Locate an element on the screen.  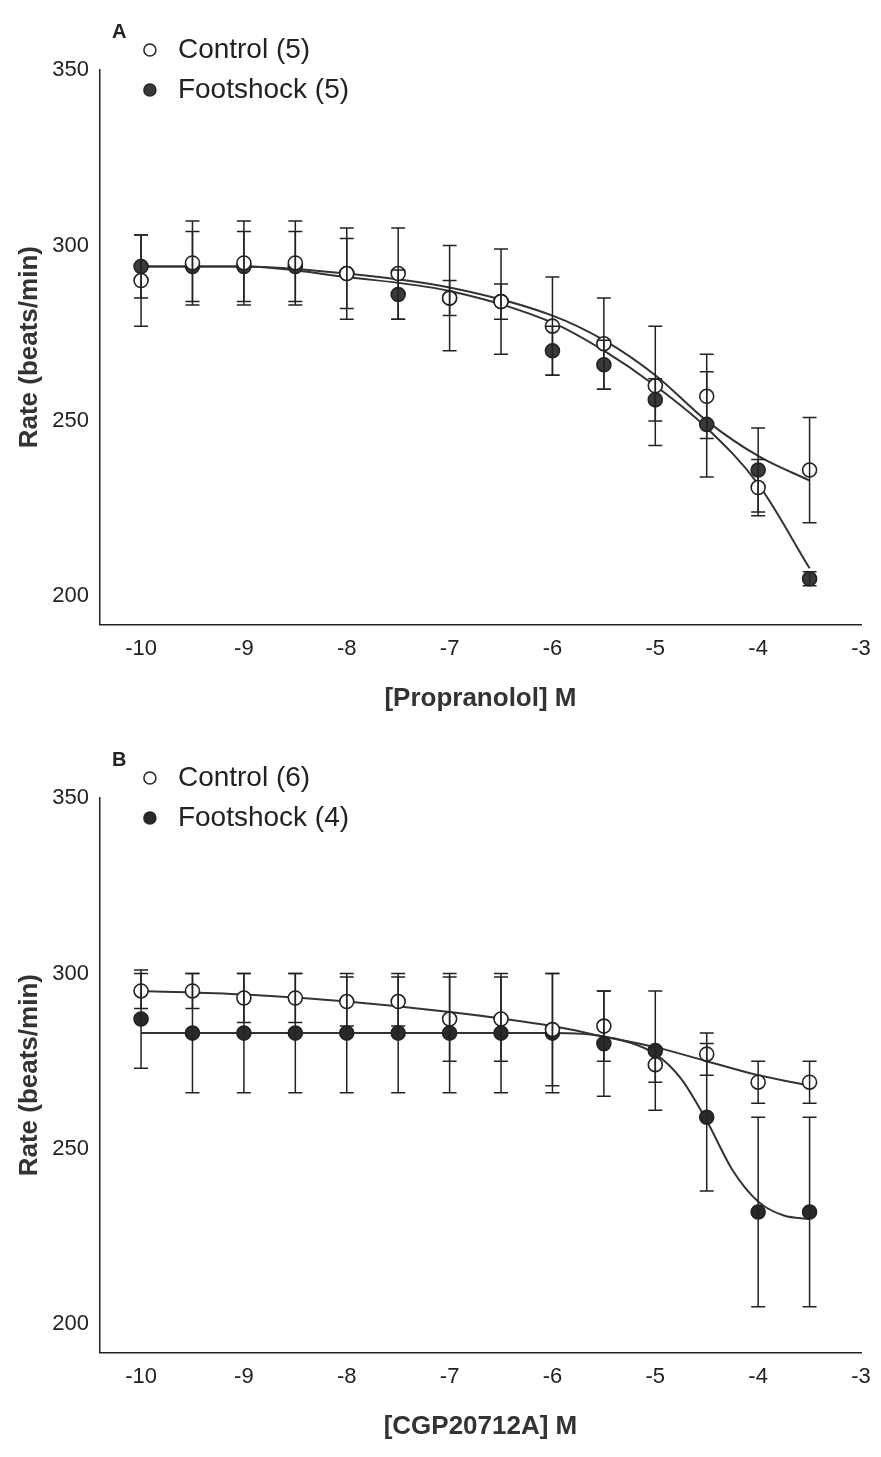
x-axis-title: [CGP20712A] M is located at coordinates (480, 1424).